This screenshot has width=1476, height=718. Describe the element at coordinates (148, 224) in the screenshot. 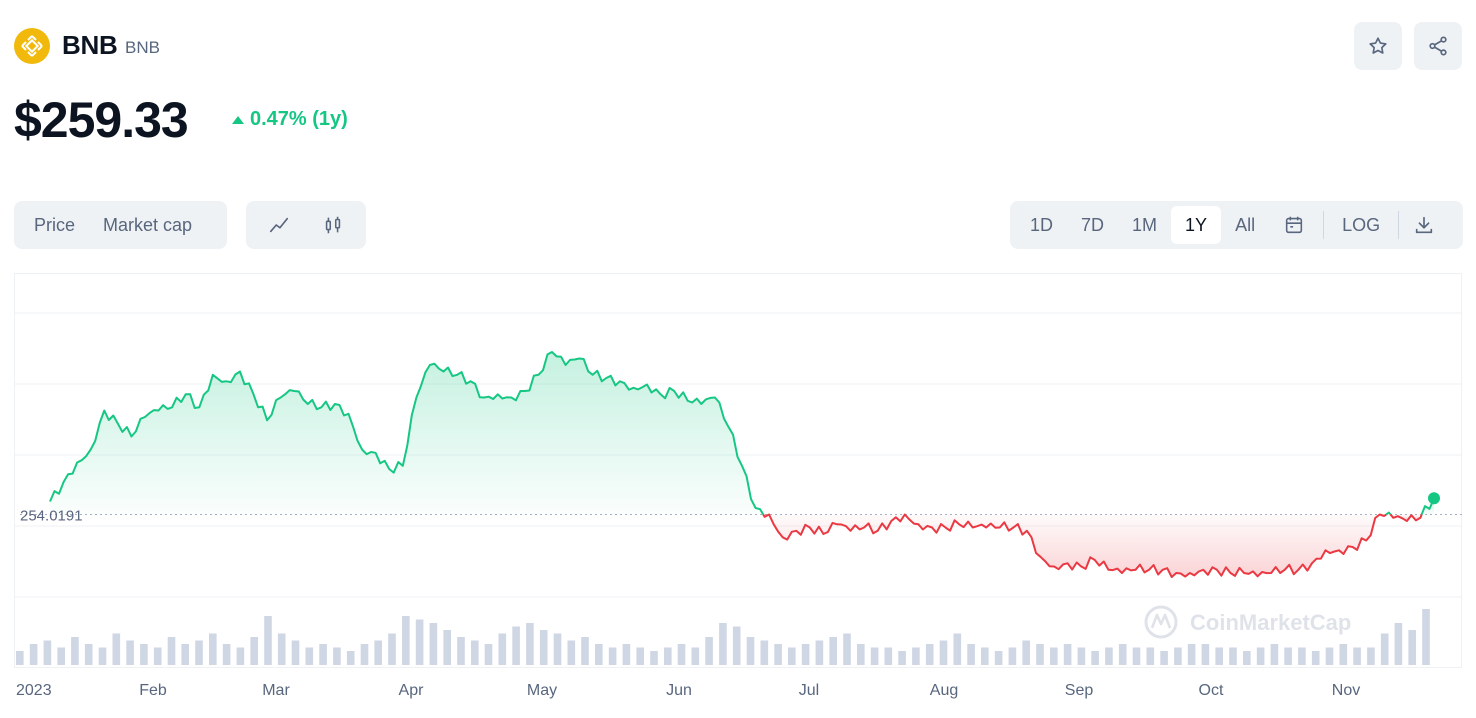

I see `tab-market-cap: Market cap` at that location.